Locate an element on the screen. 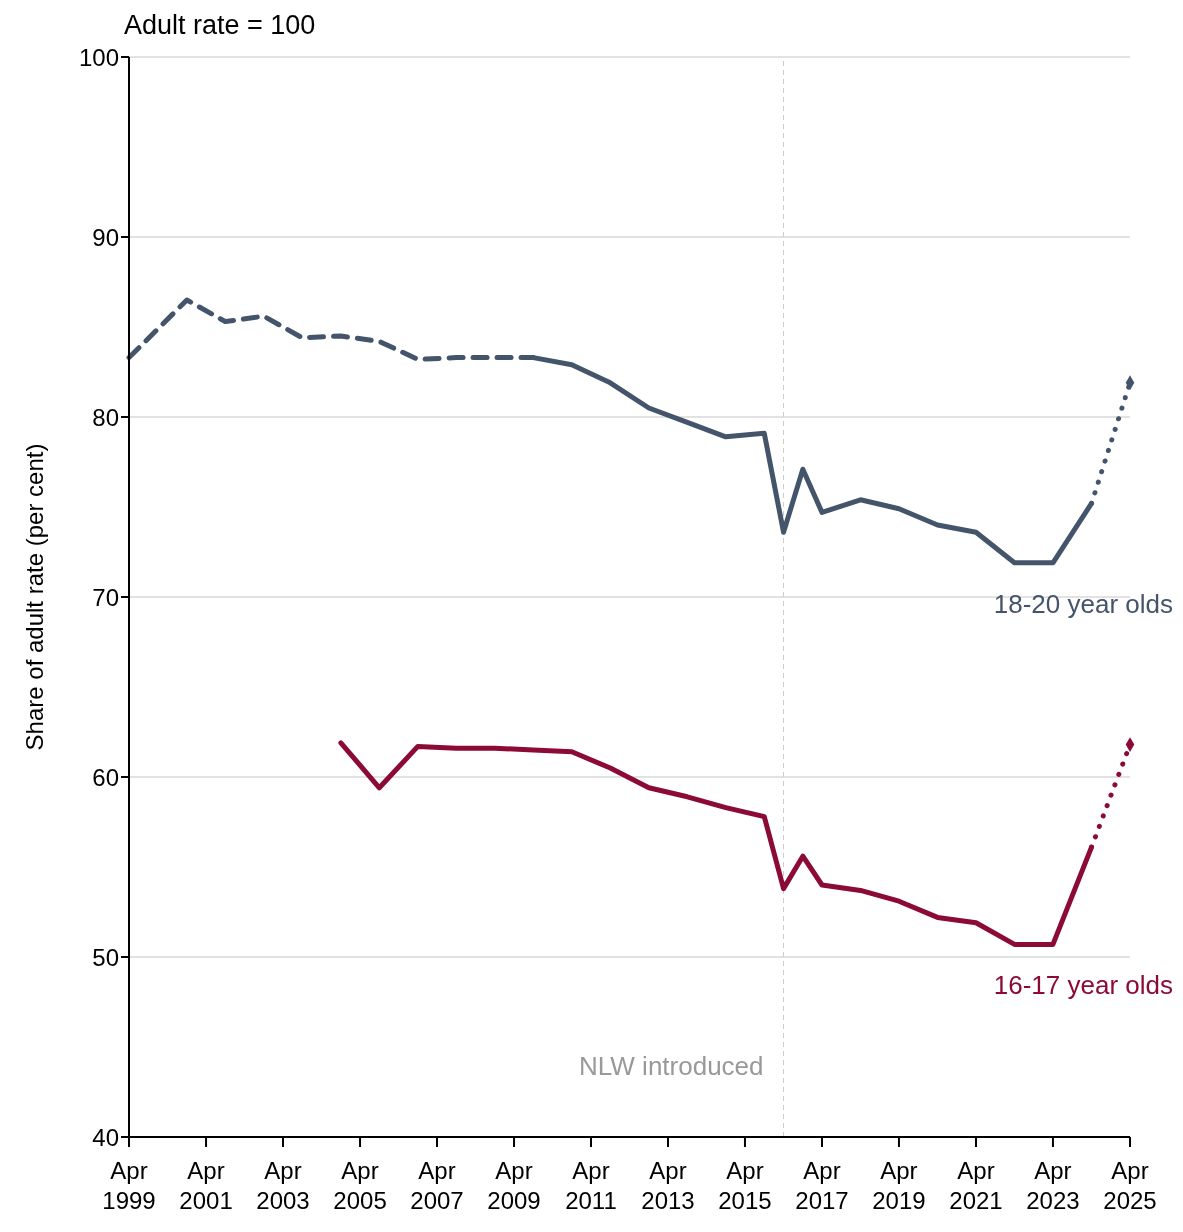  x-tick-label: Apr 2009 is located at coordinates (514, 1185).